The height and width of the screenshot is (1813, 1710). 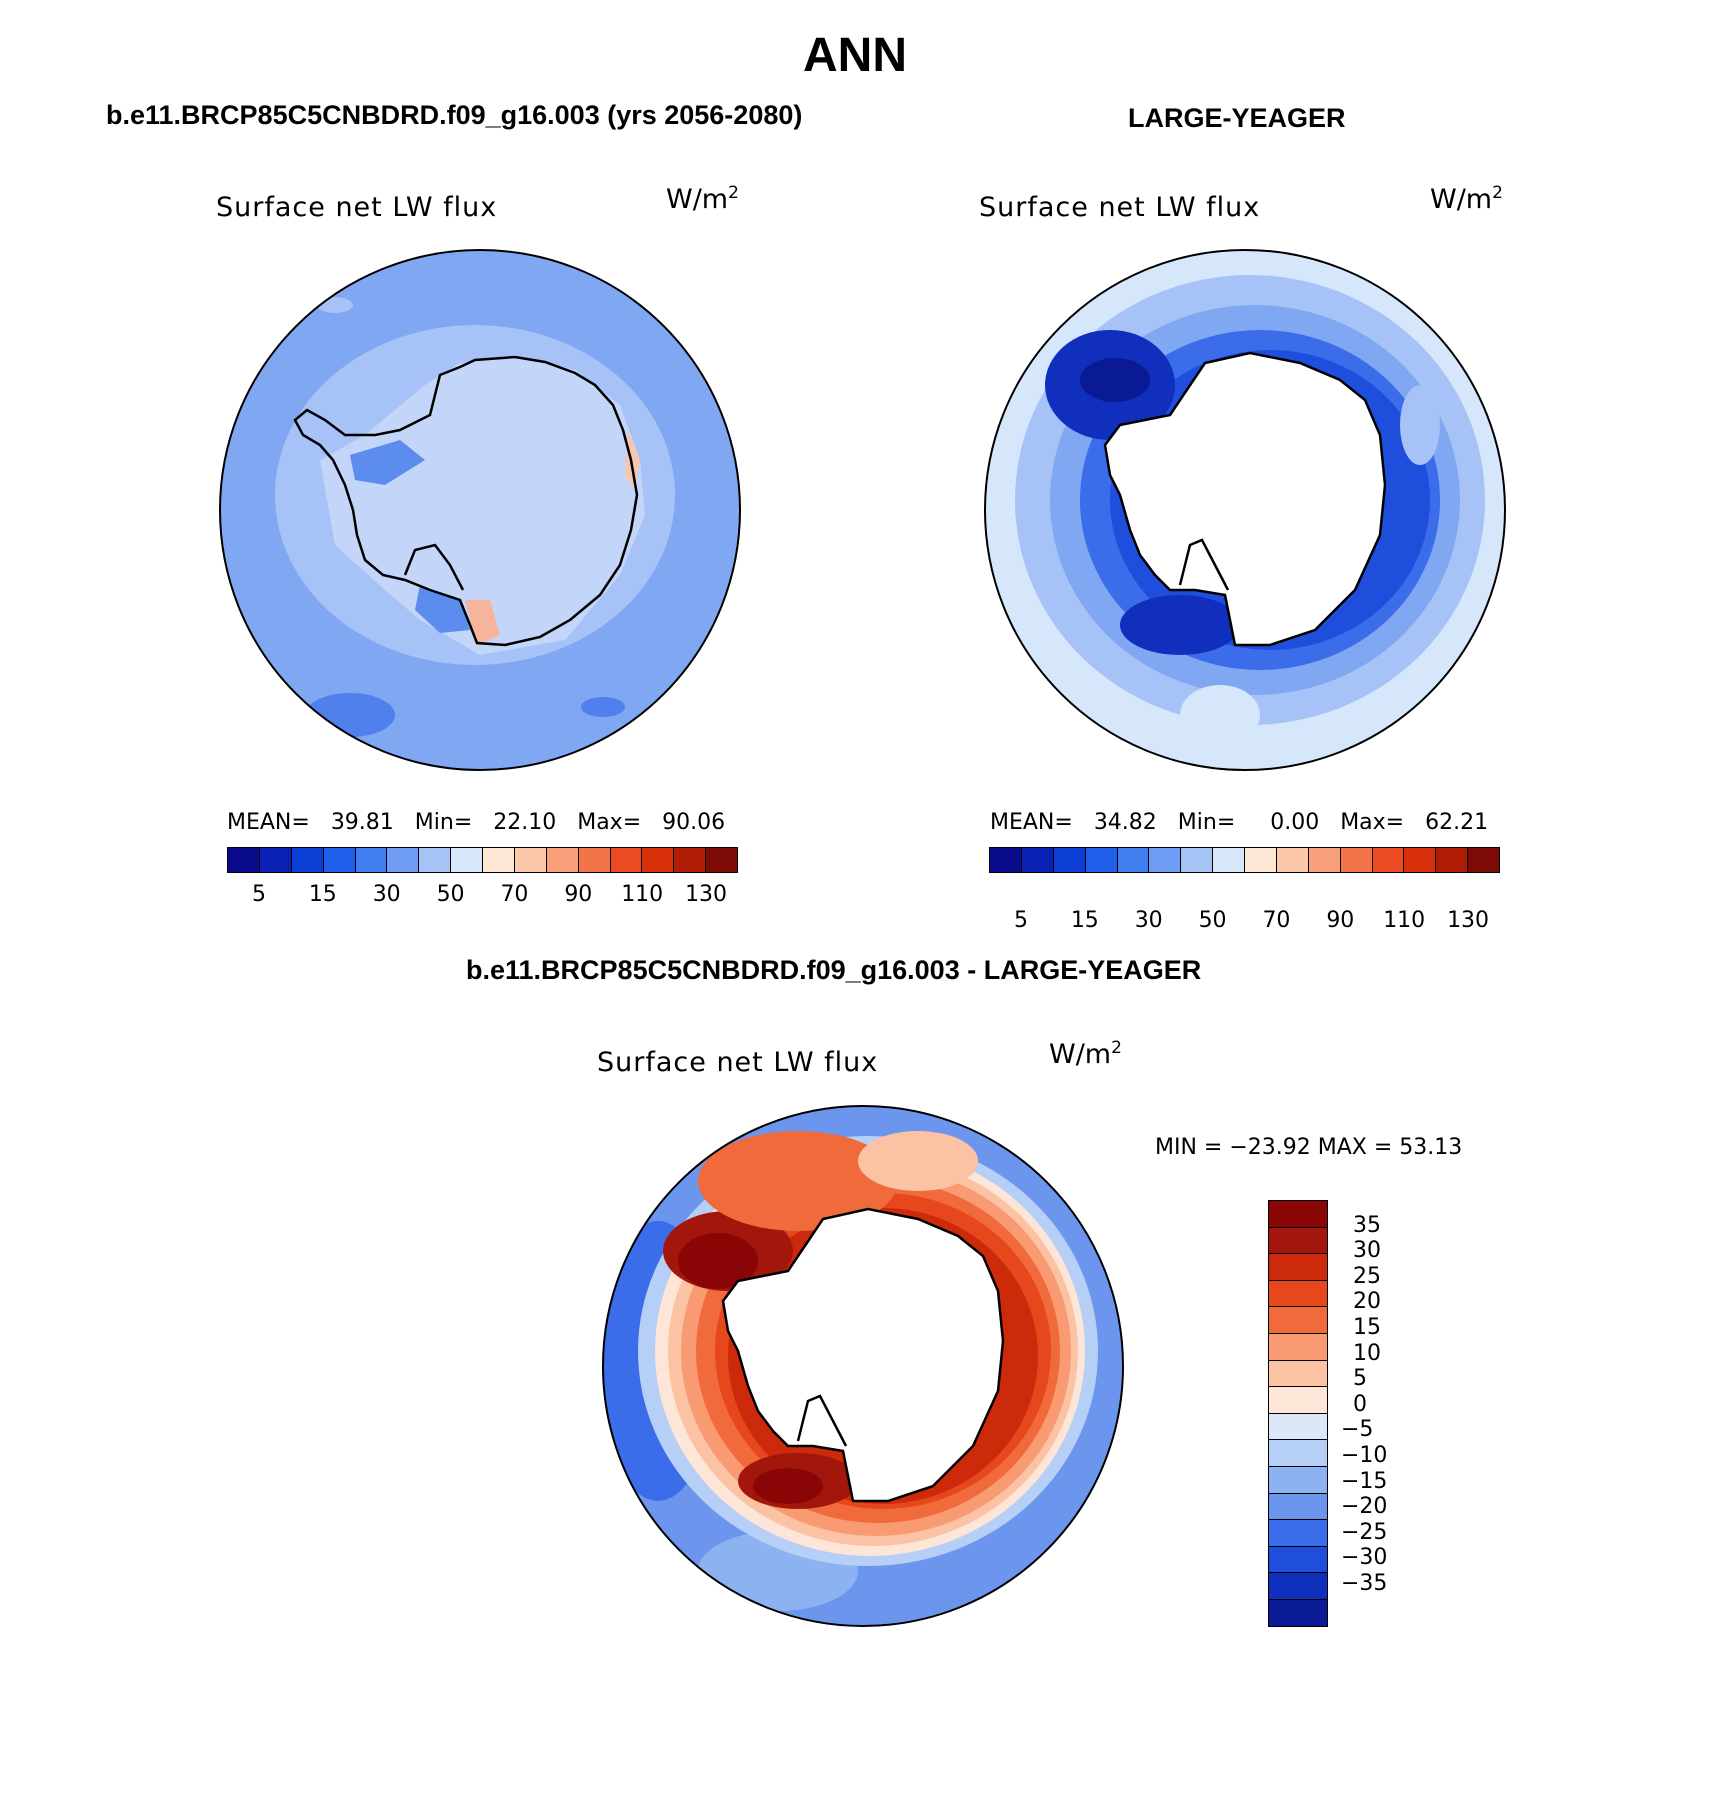 I want to click on units-diff: W/m2, so click(x=1085, y=1054).